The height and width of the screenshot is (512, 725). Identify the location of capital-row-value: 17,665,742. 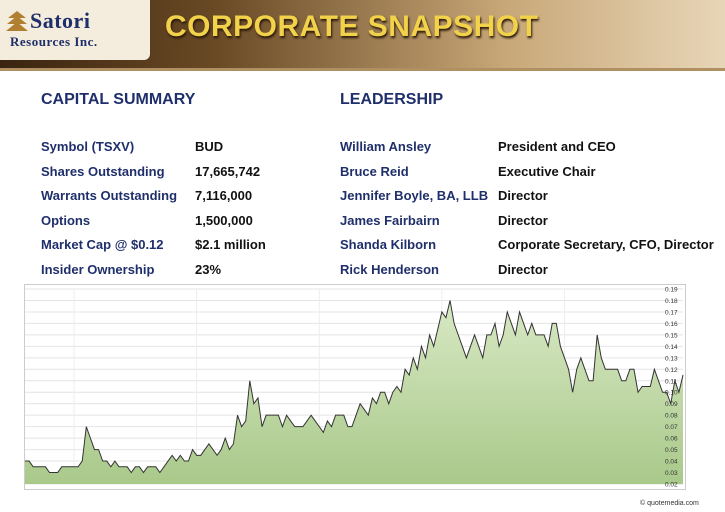
(228, 171).